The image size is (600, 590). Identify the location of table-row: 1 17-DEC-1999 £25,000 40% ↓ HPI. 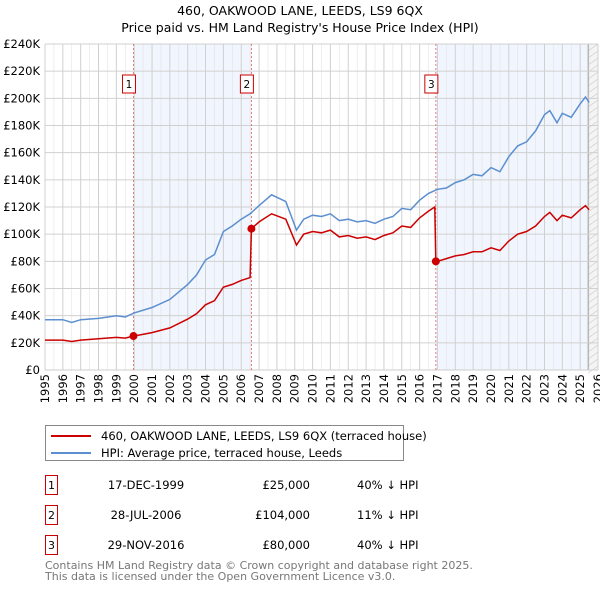
(245, 486).